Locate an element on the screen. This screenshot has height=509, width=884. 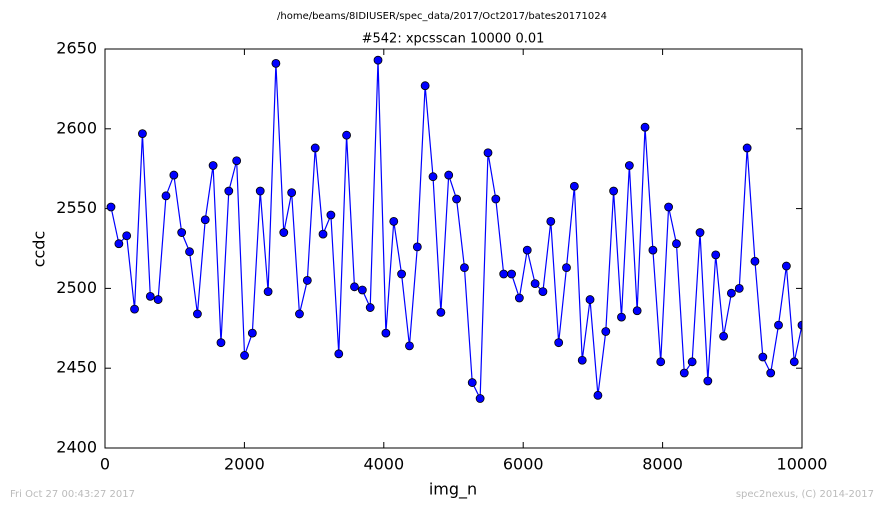
footer-right: spec2nexus, (C) 2014-2017 is located at coordinates (805, 494).